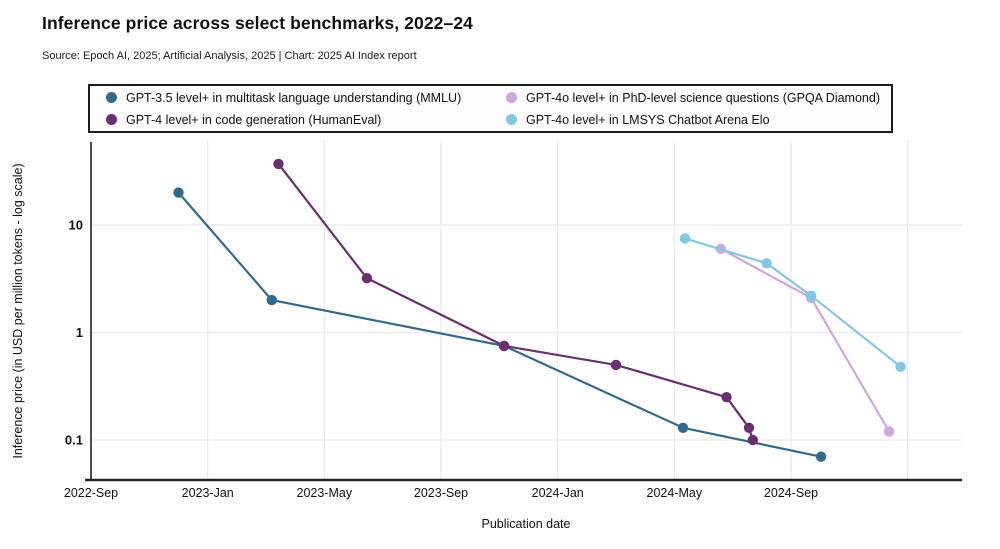  Describe the element at coordinates (791, 493) in the screenshot. I see `svg-text: 2024-Sep` at that location.